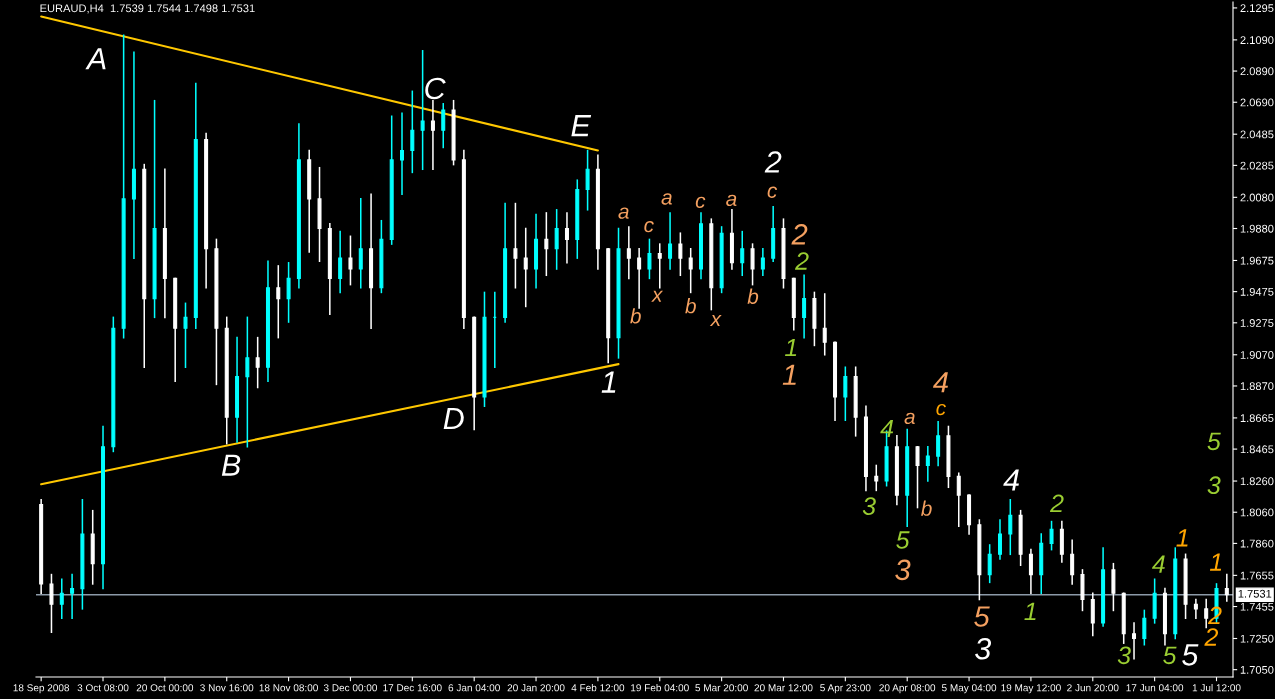 Image resolution: width=1275 pixels, height=699 pixels. What do you see at coordinates (1257, 71) in the screenshot?
I see `y-tick-label: 2.0890` at bounding box center [1257, 71].